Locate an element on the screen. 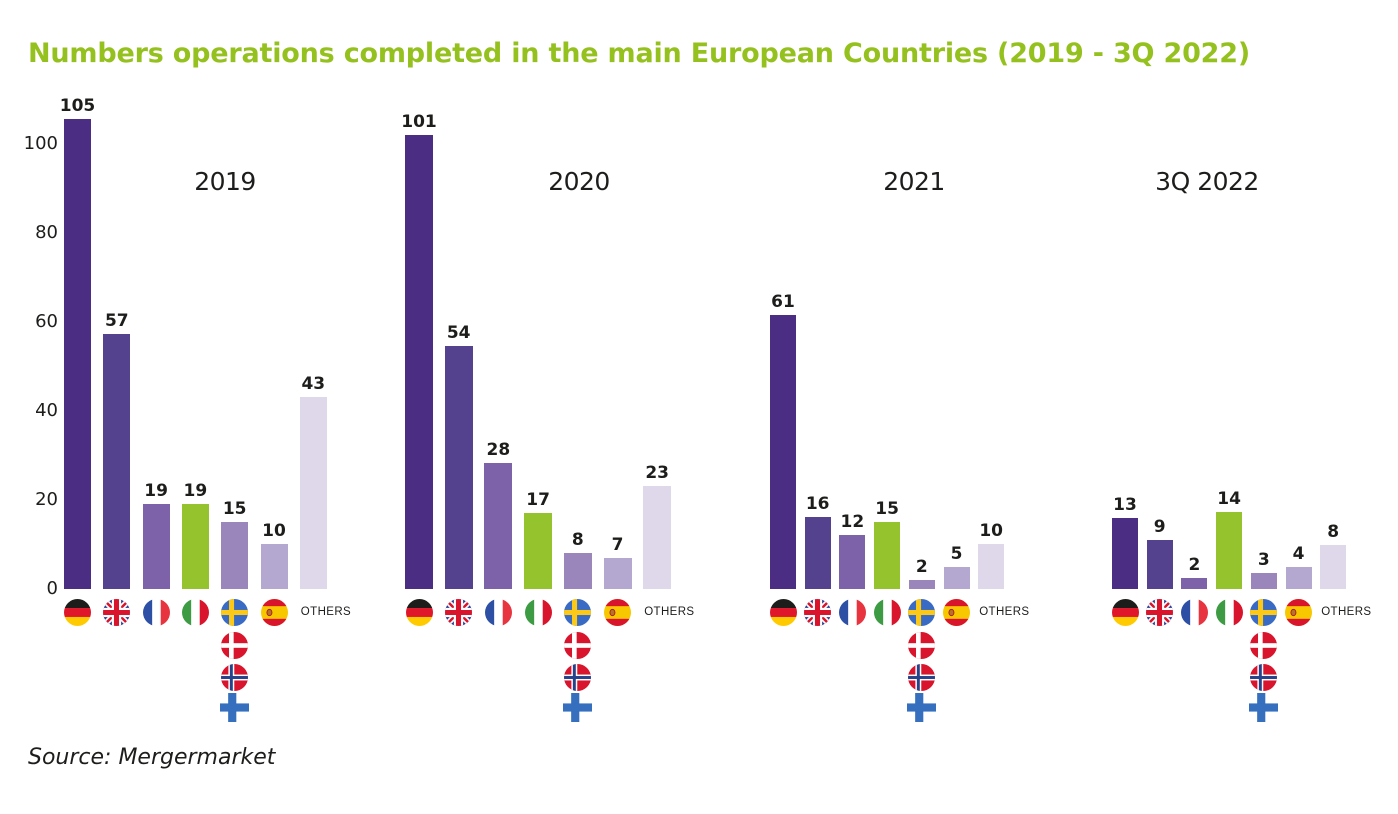 Image resolution: width=1398 pixels, height=814 pixels. bar-value-label: 43 is located at coordinates (313, 383).